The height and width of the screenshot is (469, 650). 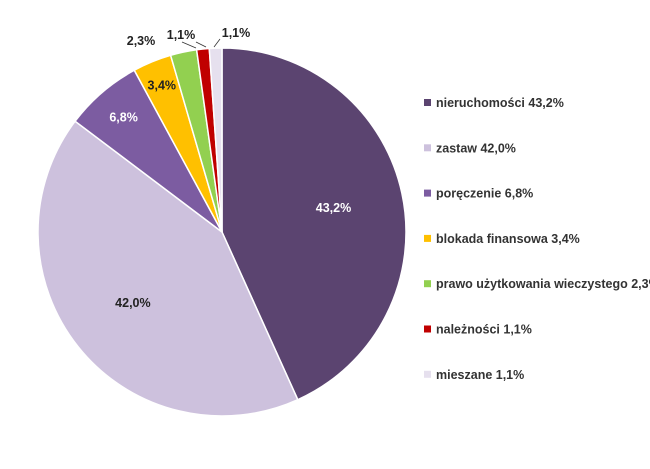 I want to click on legend-label-naleznosci: należności 1,1%, so click(x=484, y=330).